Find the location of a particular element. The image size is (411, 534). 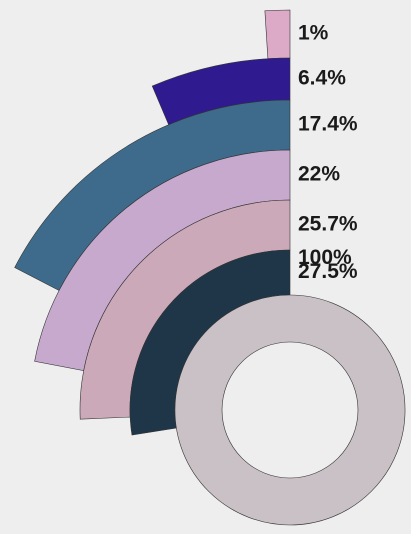

value-label: 1% is located at coordinates (313, 33).